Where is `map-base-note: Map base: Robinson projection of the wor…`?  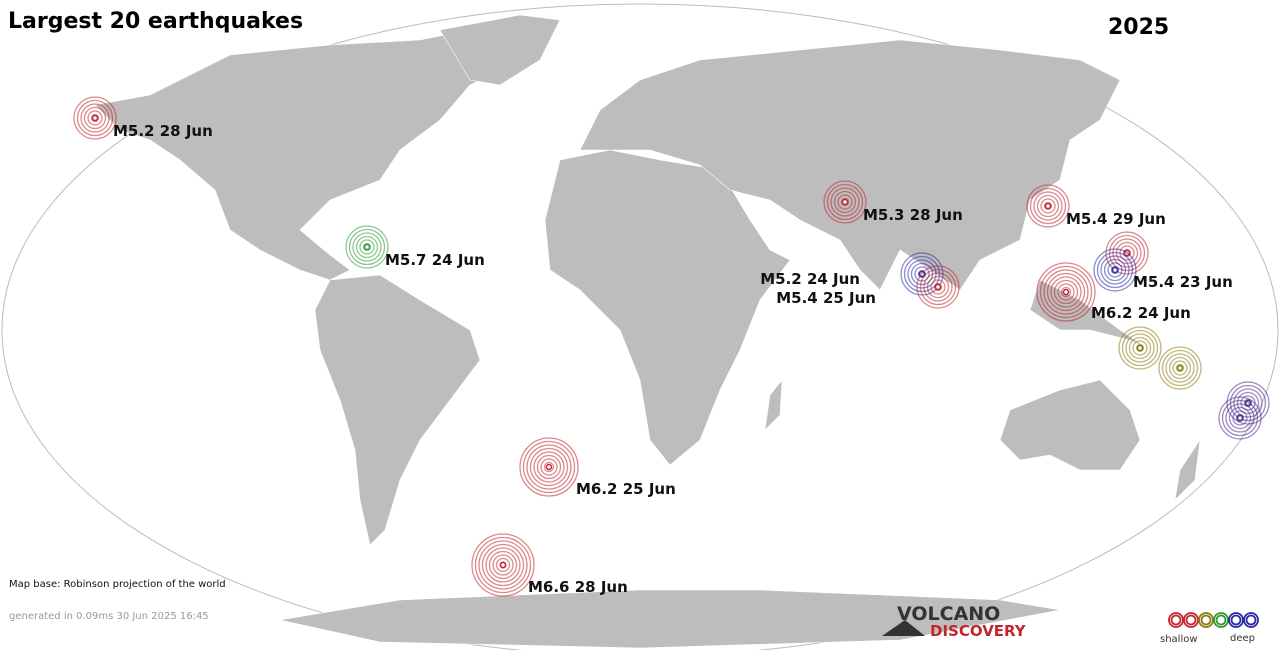
map-base-note: Map base: Robinson projection of the wor… is located at coordinates (117, 584).